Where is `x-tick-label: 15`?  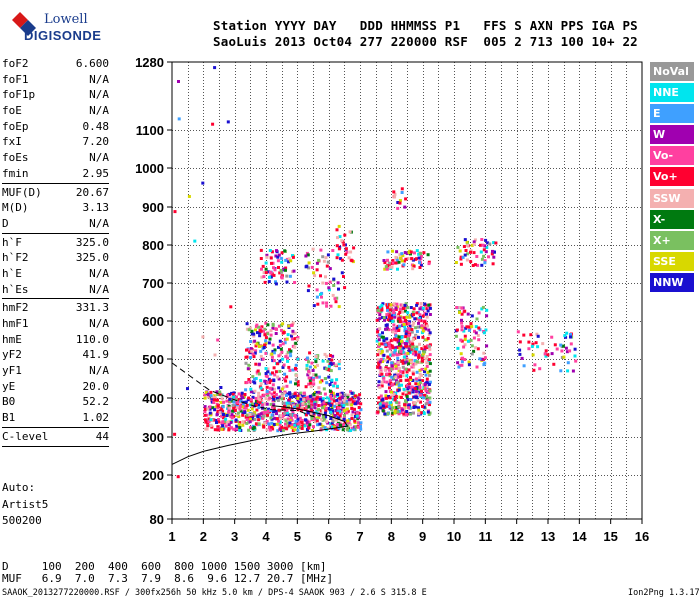
x-tick-label: 15 is located at coordinates (610, 536).